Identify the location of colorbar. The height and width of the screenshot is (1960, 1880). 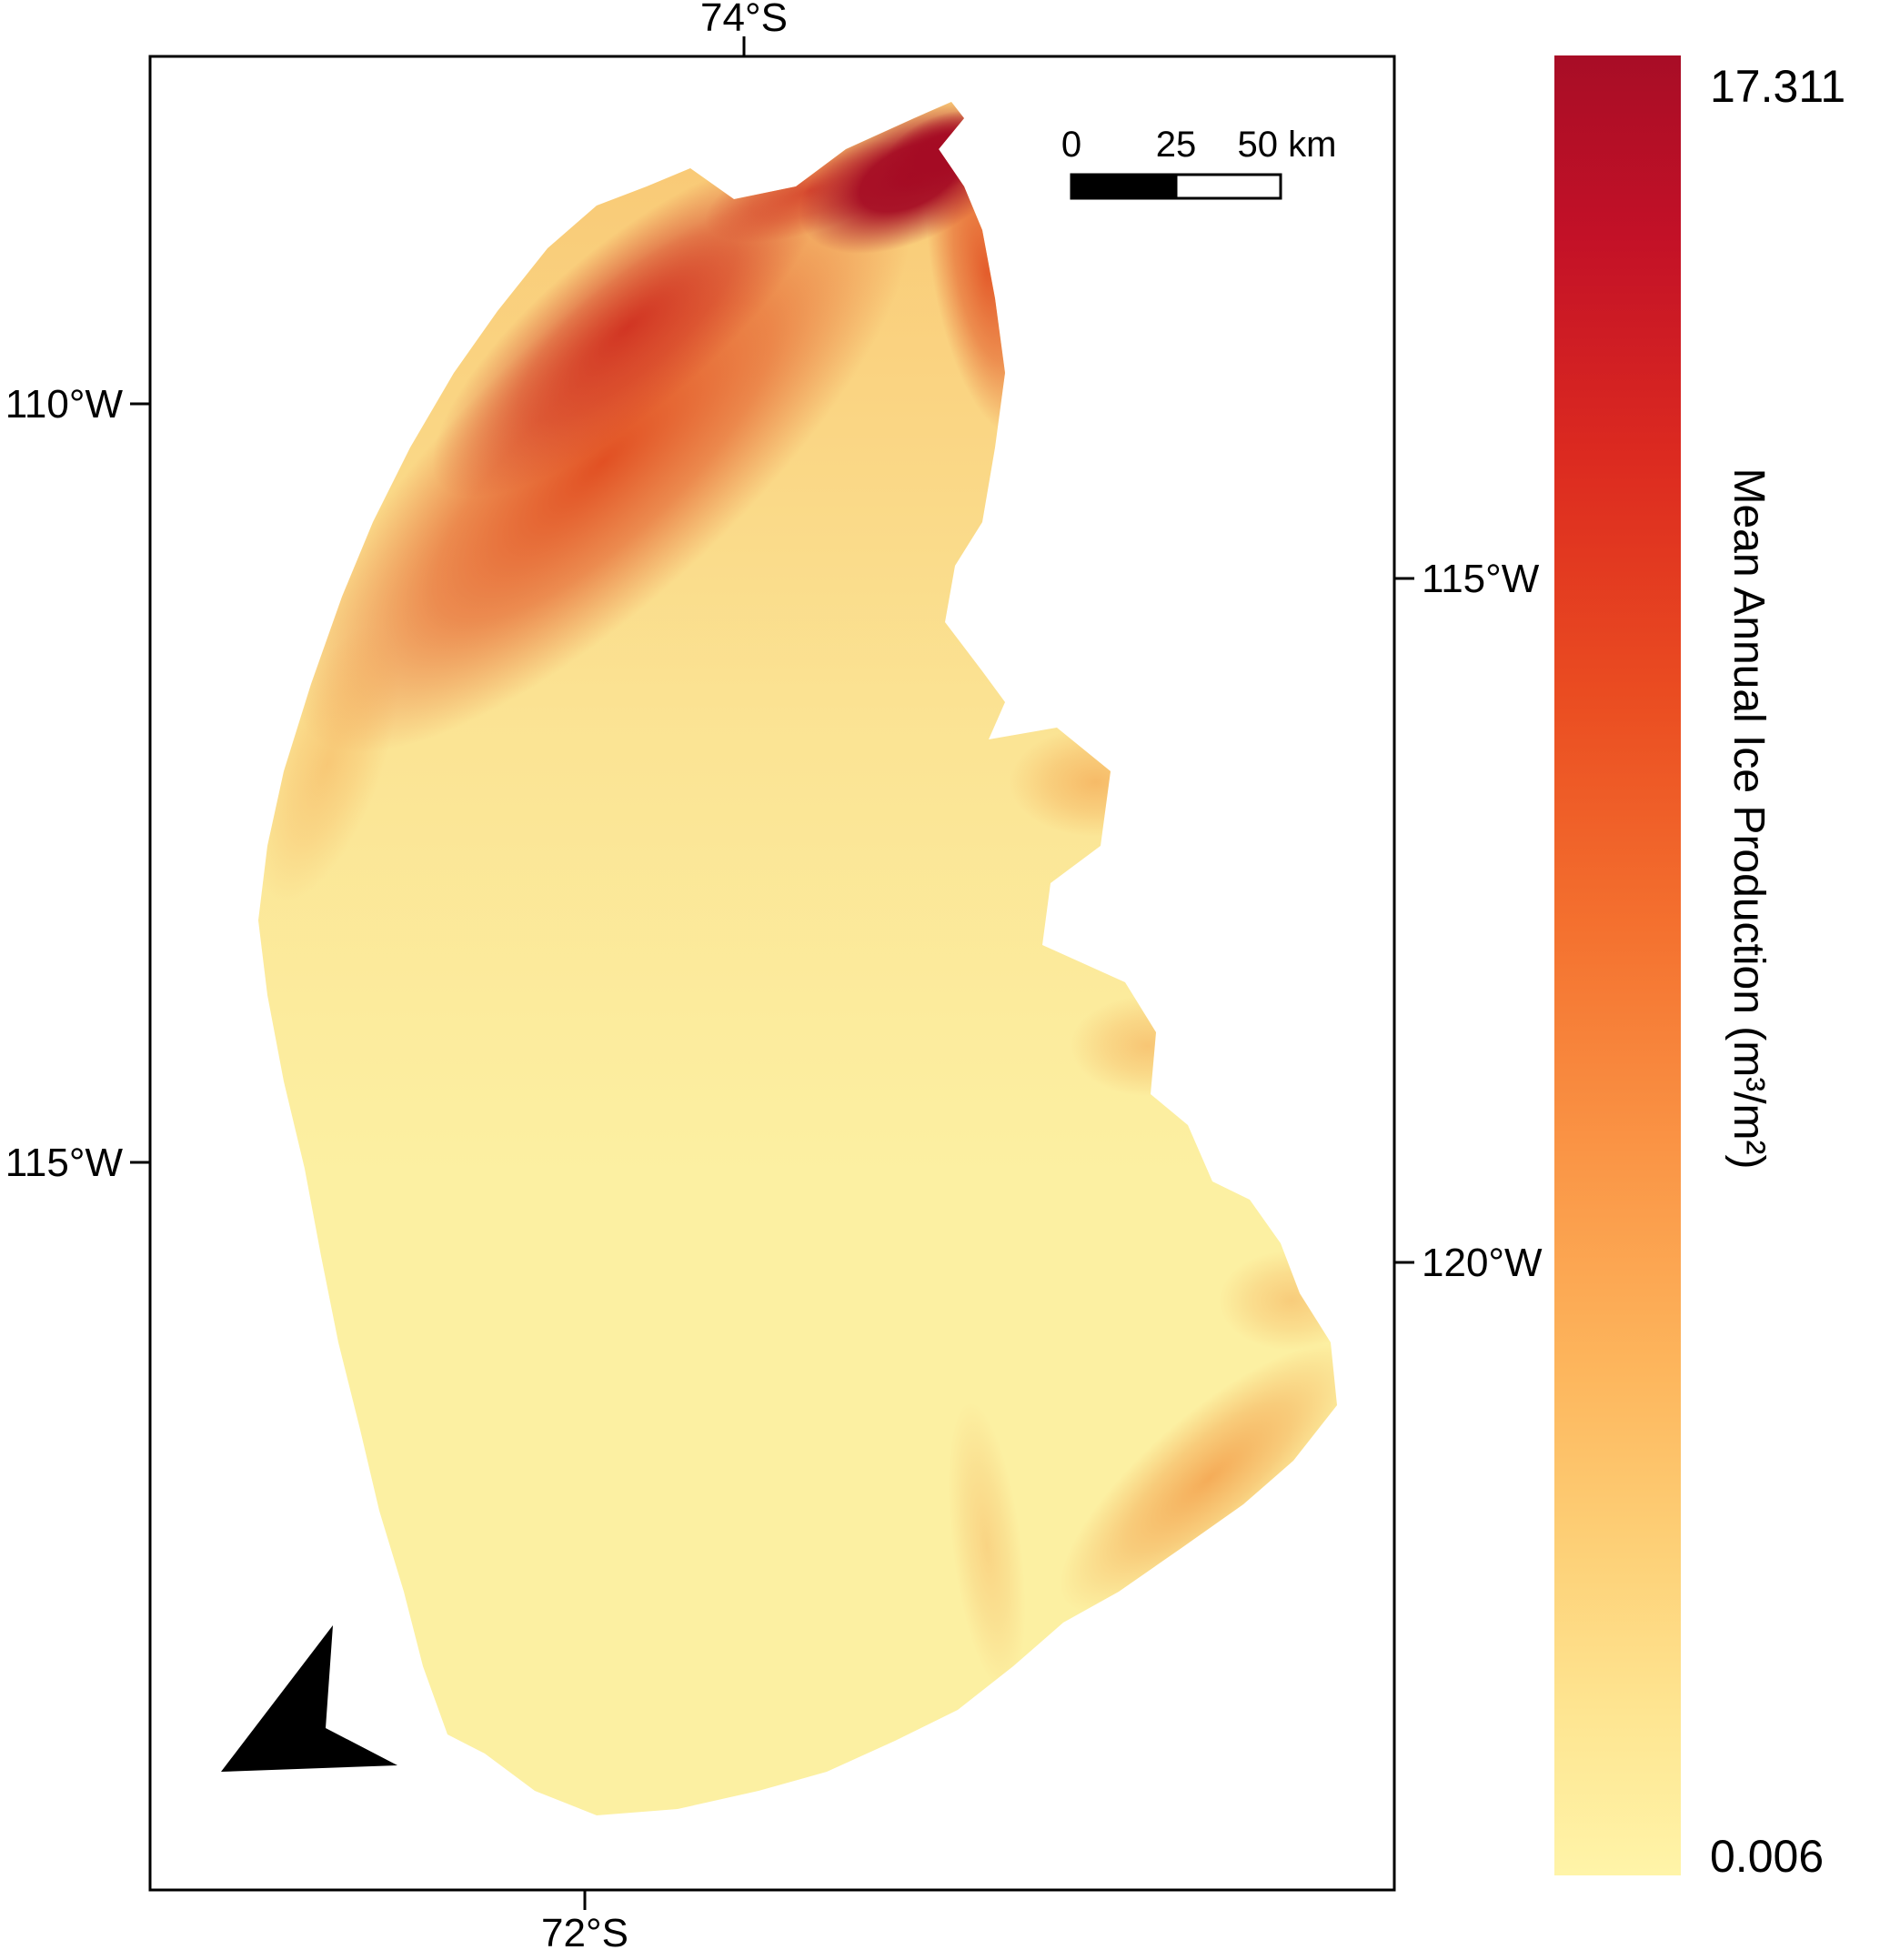
(1617, 965).